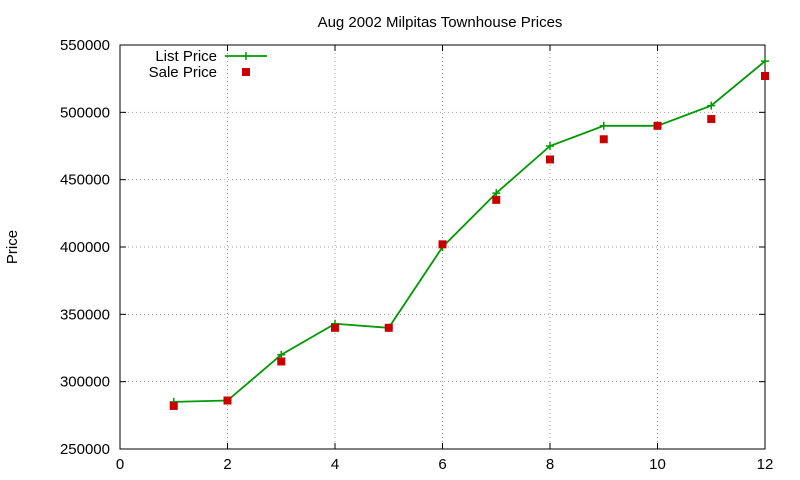 Image resolution: width=800 pixels, height=480 pixels. I want to click on x-tick-label: 0, so click(120, 464).